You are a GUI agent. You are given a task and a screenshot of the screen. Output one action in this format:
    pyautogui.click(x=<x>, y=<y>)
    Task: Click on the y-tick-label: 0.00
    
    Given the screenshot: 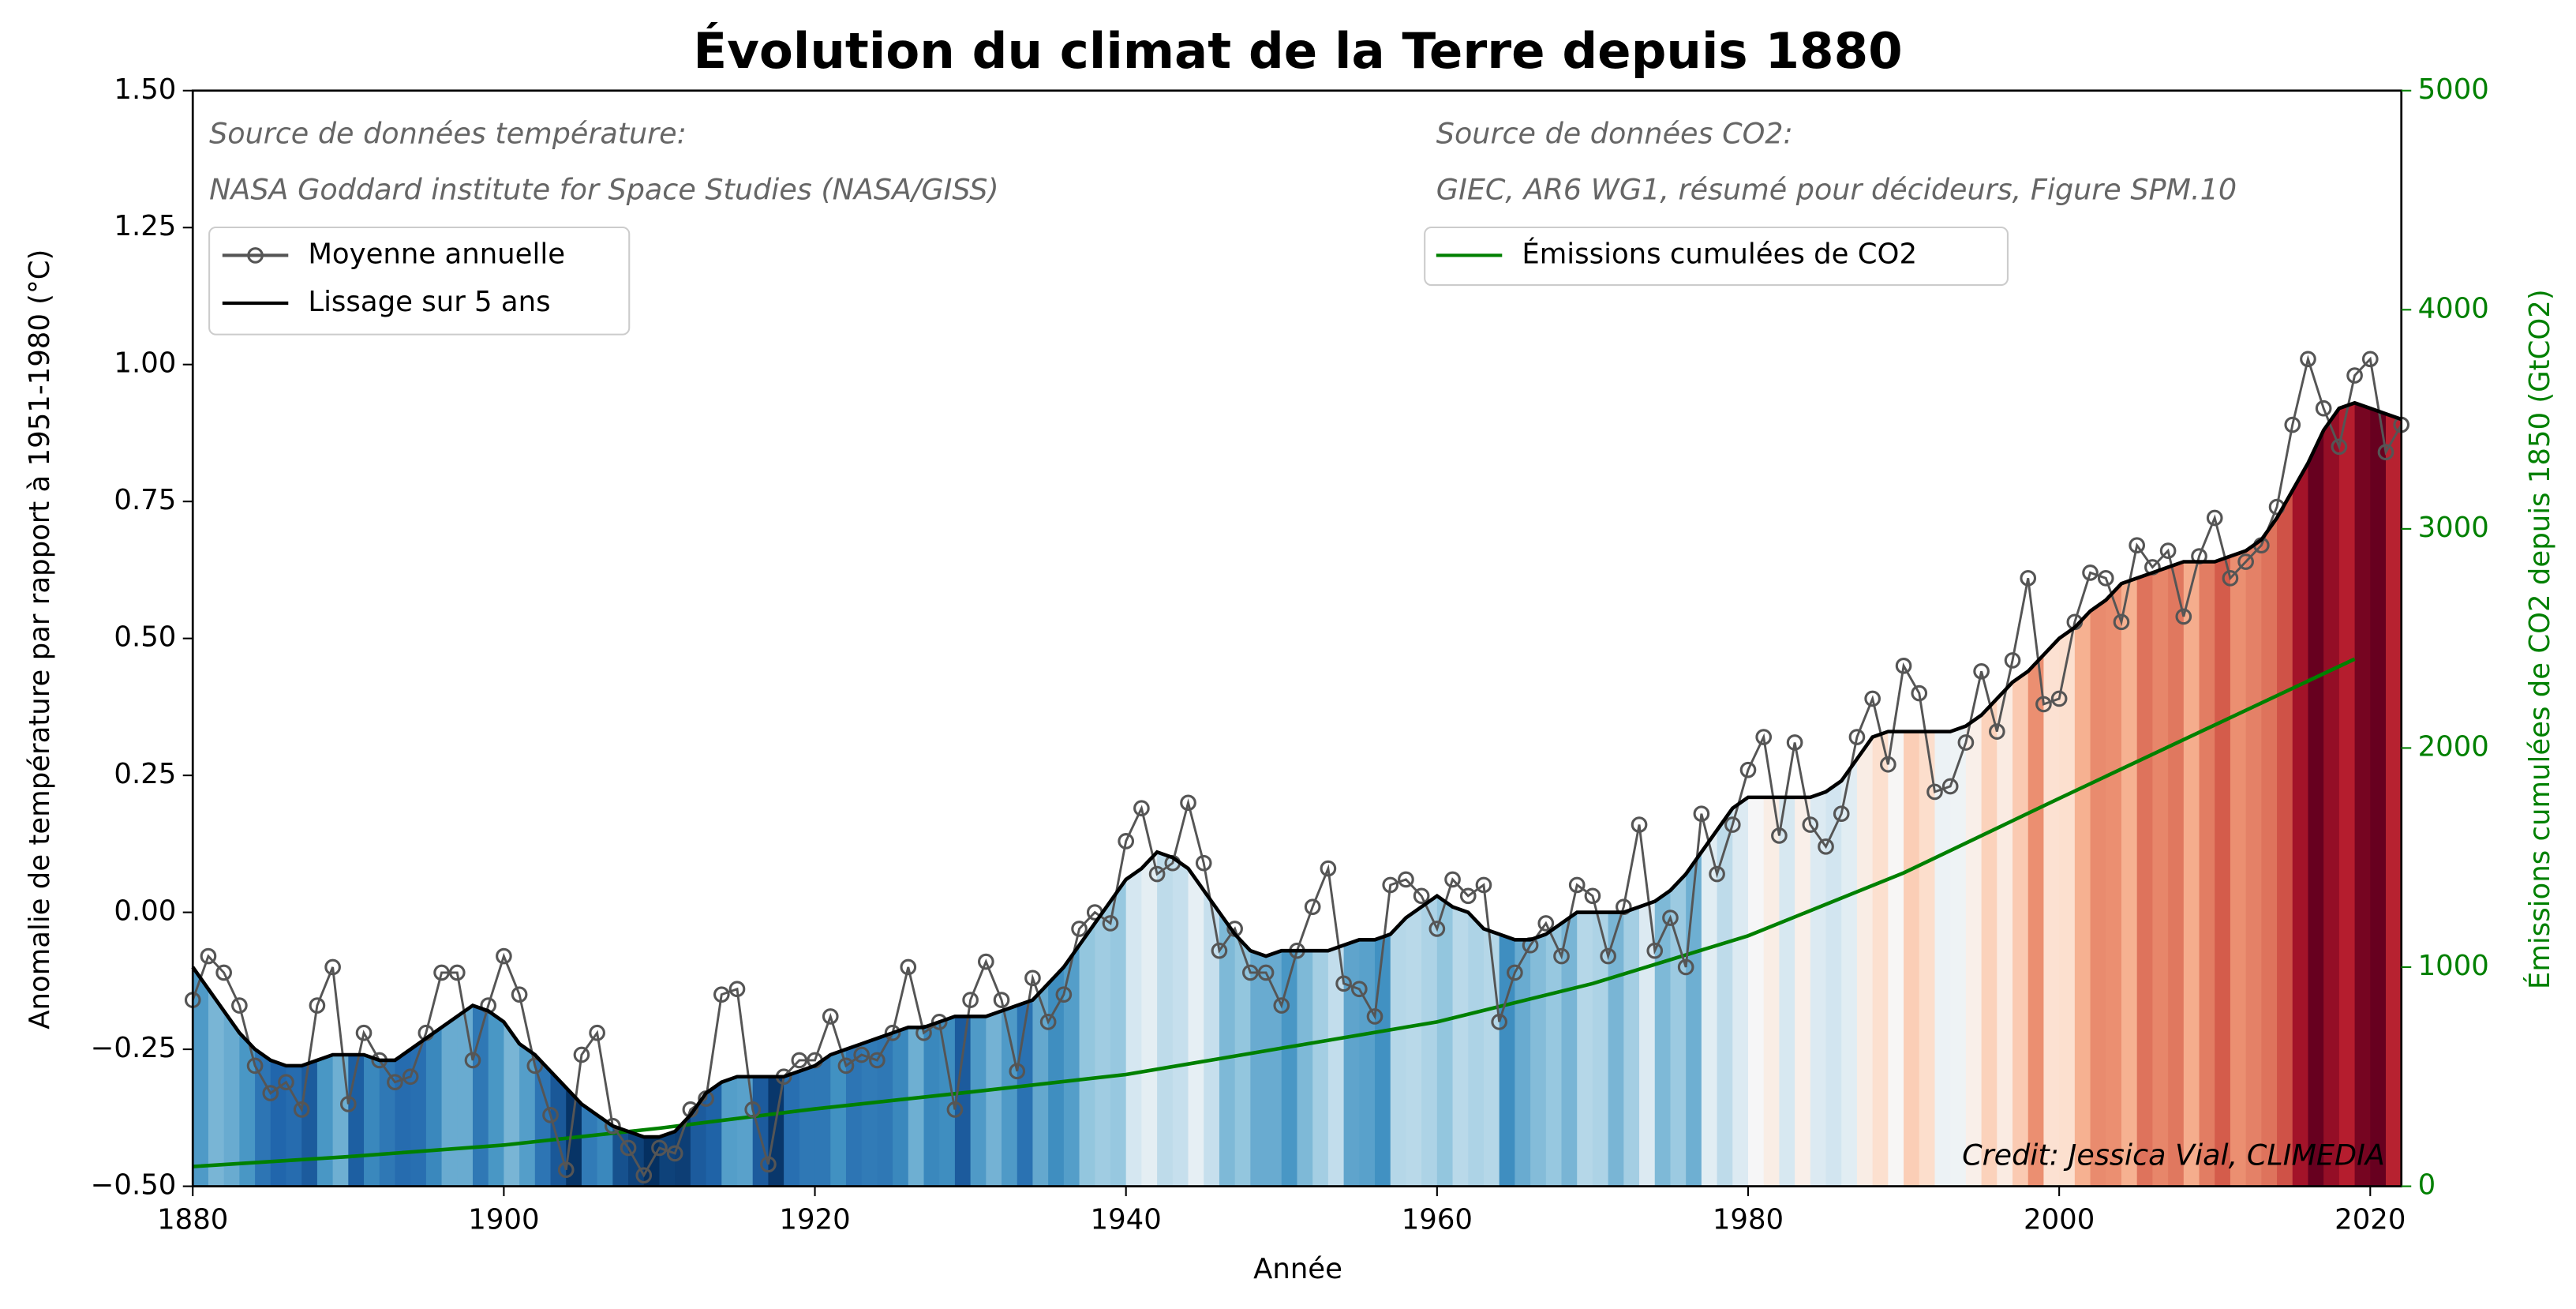 What is the action you would take?
    pyautogui.click(x=145, y=912)
    